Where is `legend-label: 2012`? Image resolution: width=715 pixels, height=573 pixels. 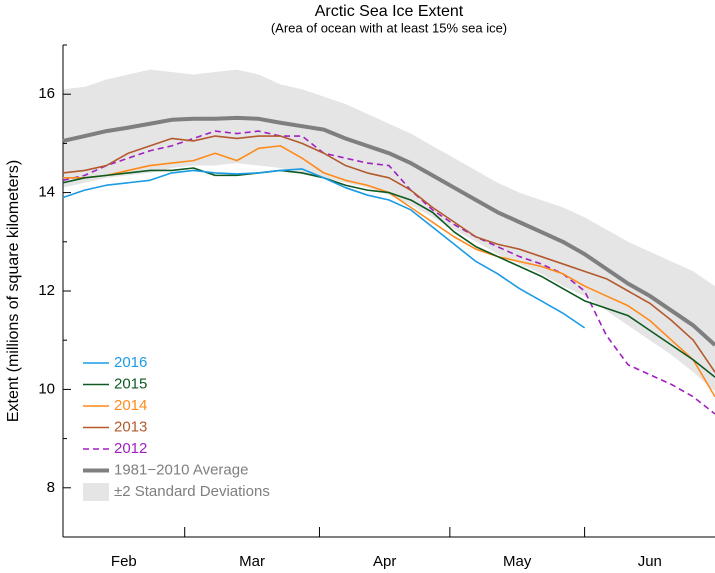 legend-label: 2012 is located at coordinates (130, 448).